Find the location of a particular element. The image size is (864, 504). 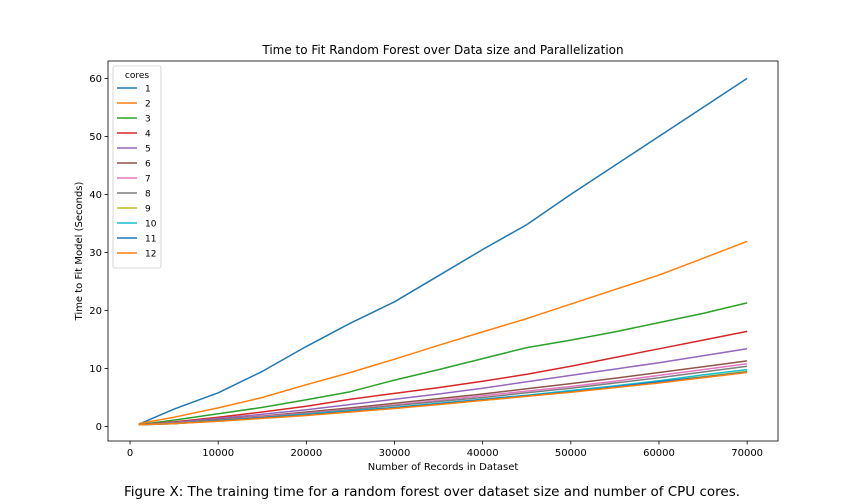

x-tick-label: 0 is located at coordinates (130, 453).